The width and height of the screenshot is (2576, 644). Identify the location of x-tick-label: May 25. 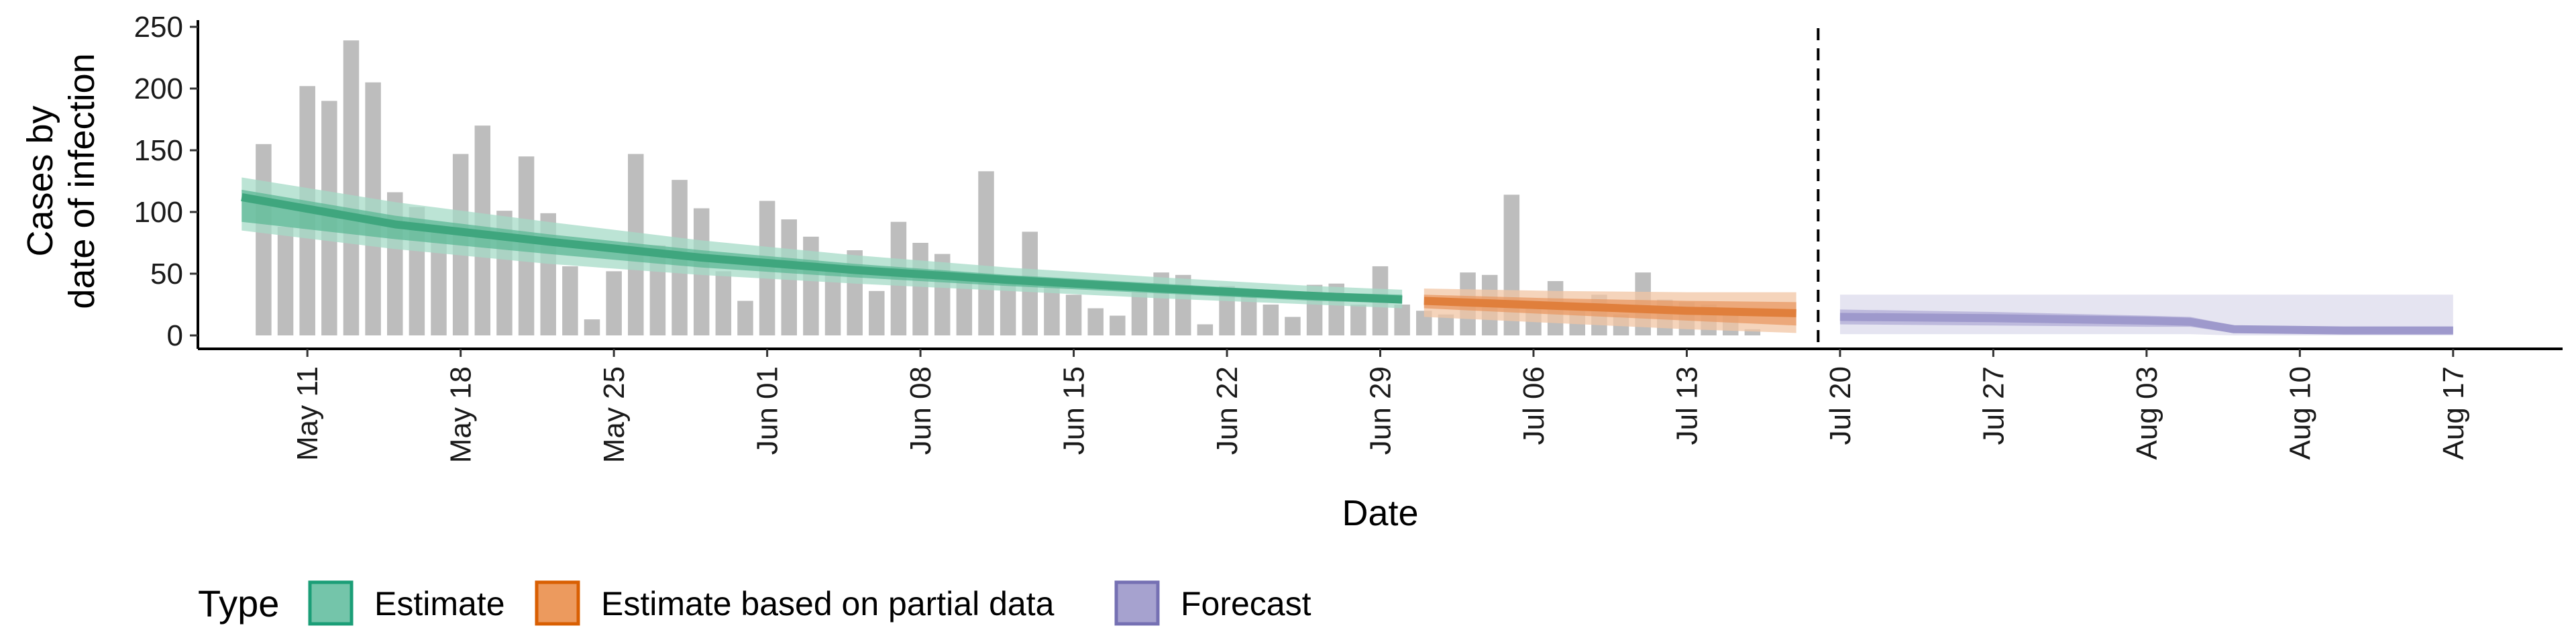
(614, 414).